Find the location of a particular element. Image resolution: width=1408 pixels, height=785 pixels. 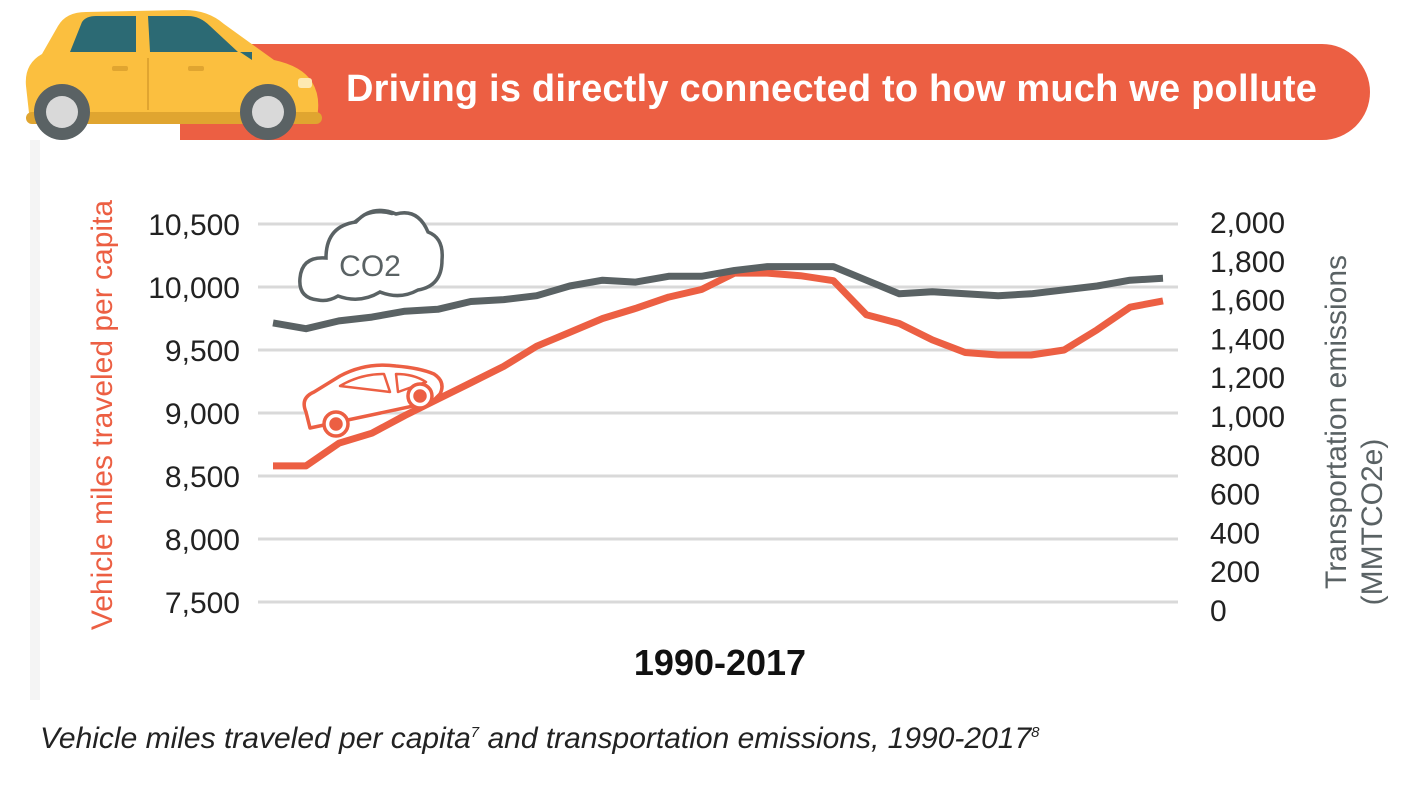

right-tick-label: 1,600 is located at coordinates (1247, 301).